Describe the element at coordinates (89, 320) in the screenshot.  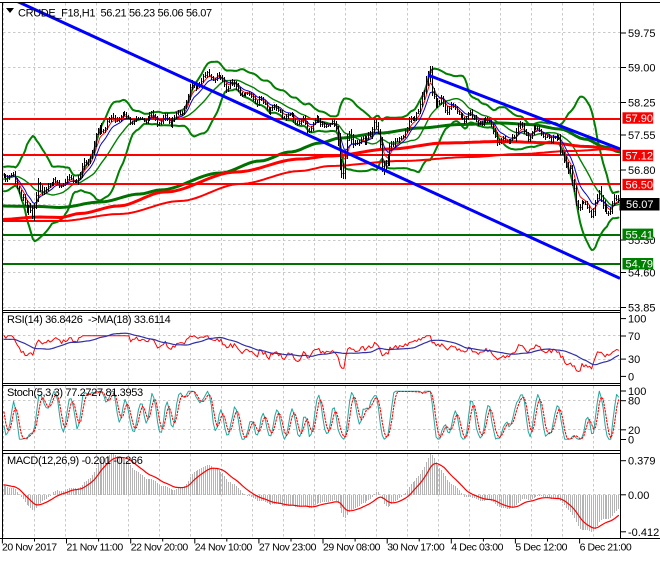
I see `svg-text:RSI(14) 36.8426 ->MA(18) 33.6: RSI(14) 36.8426 ->MA(18) 33.6114` at that location.